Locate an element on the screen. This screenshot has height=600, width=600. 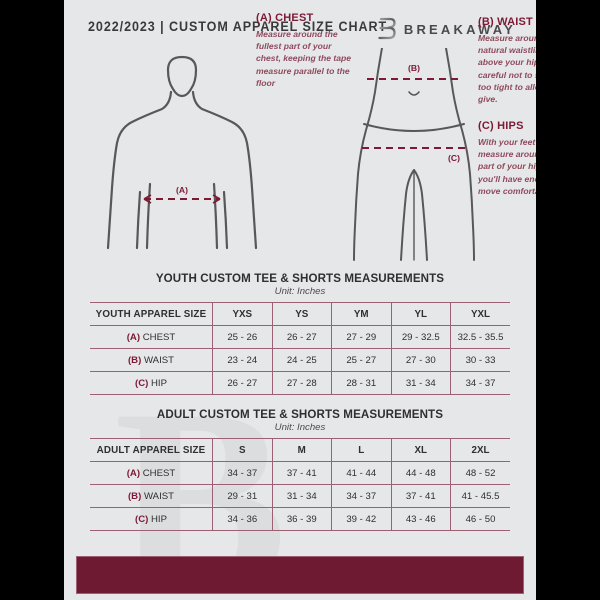
adult-chest-m: 37 - 41 is located at coordinates (301, 473).